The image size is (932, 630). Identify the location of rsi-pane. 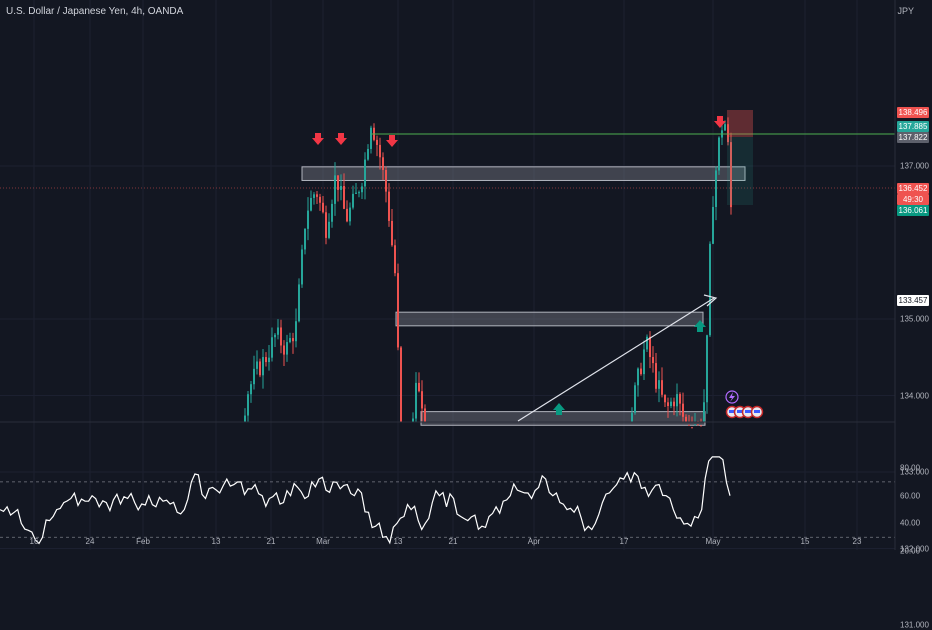
(447, 500).